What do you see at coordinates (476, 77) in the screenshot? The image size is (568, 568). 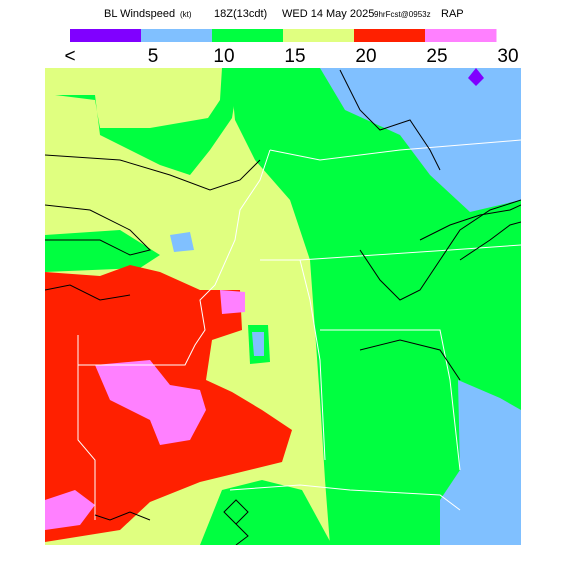 I see `region-below-5kt` at bounding box center [476, 77].